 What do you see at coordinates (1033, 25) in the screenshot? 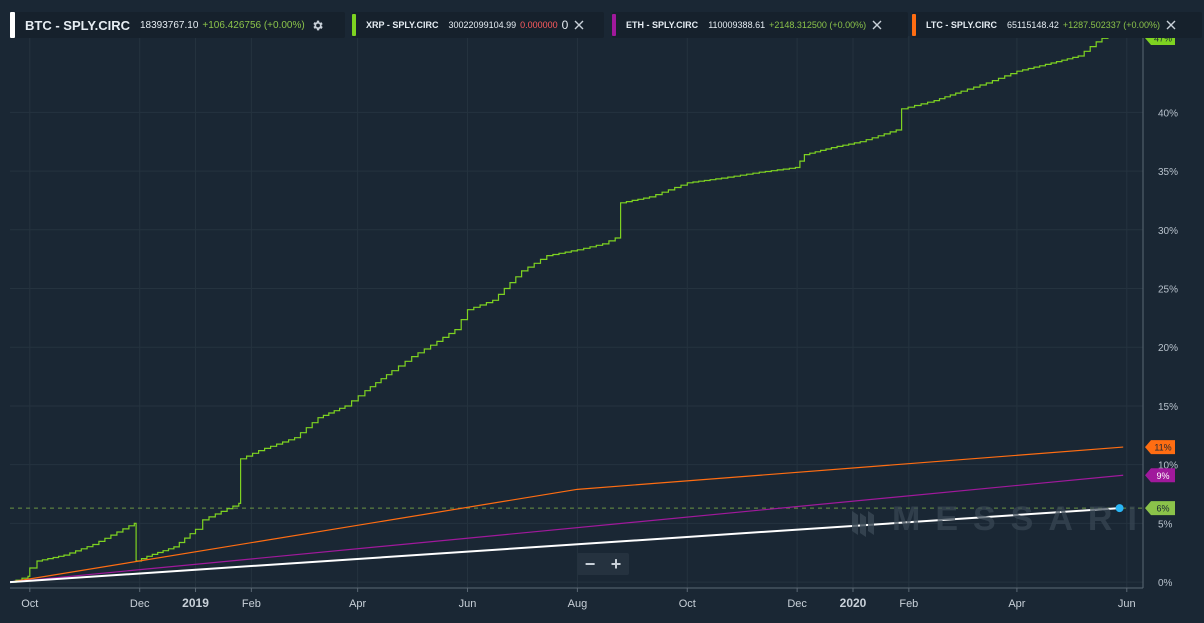
I see `legend-ltc-value: 65115148.42` at bounding box center [1033, 25].